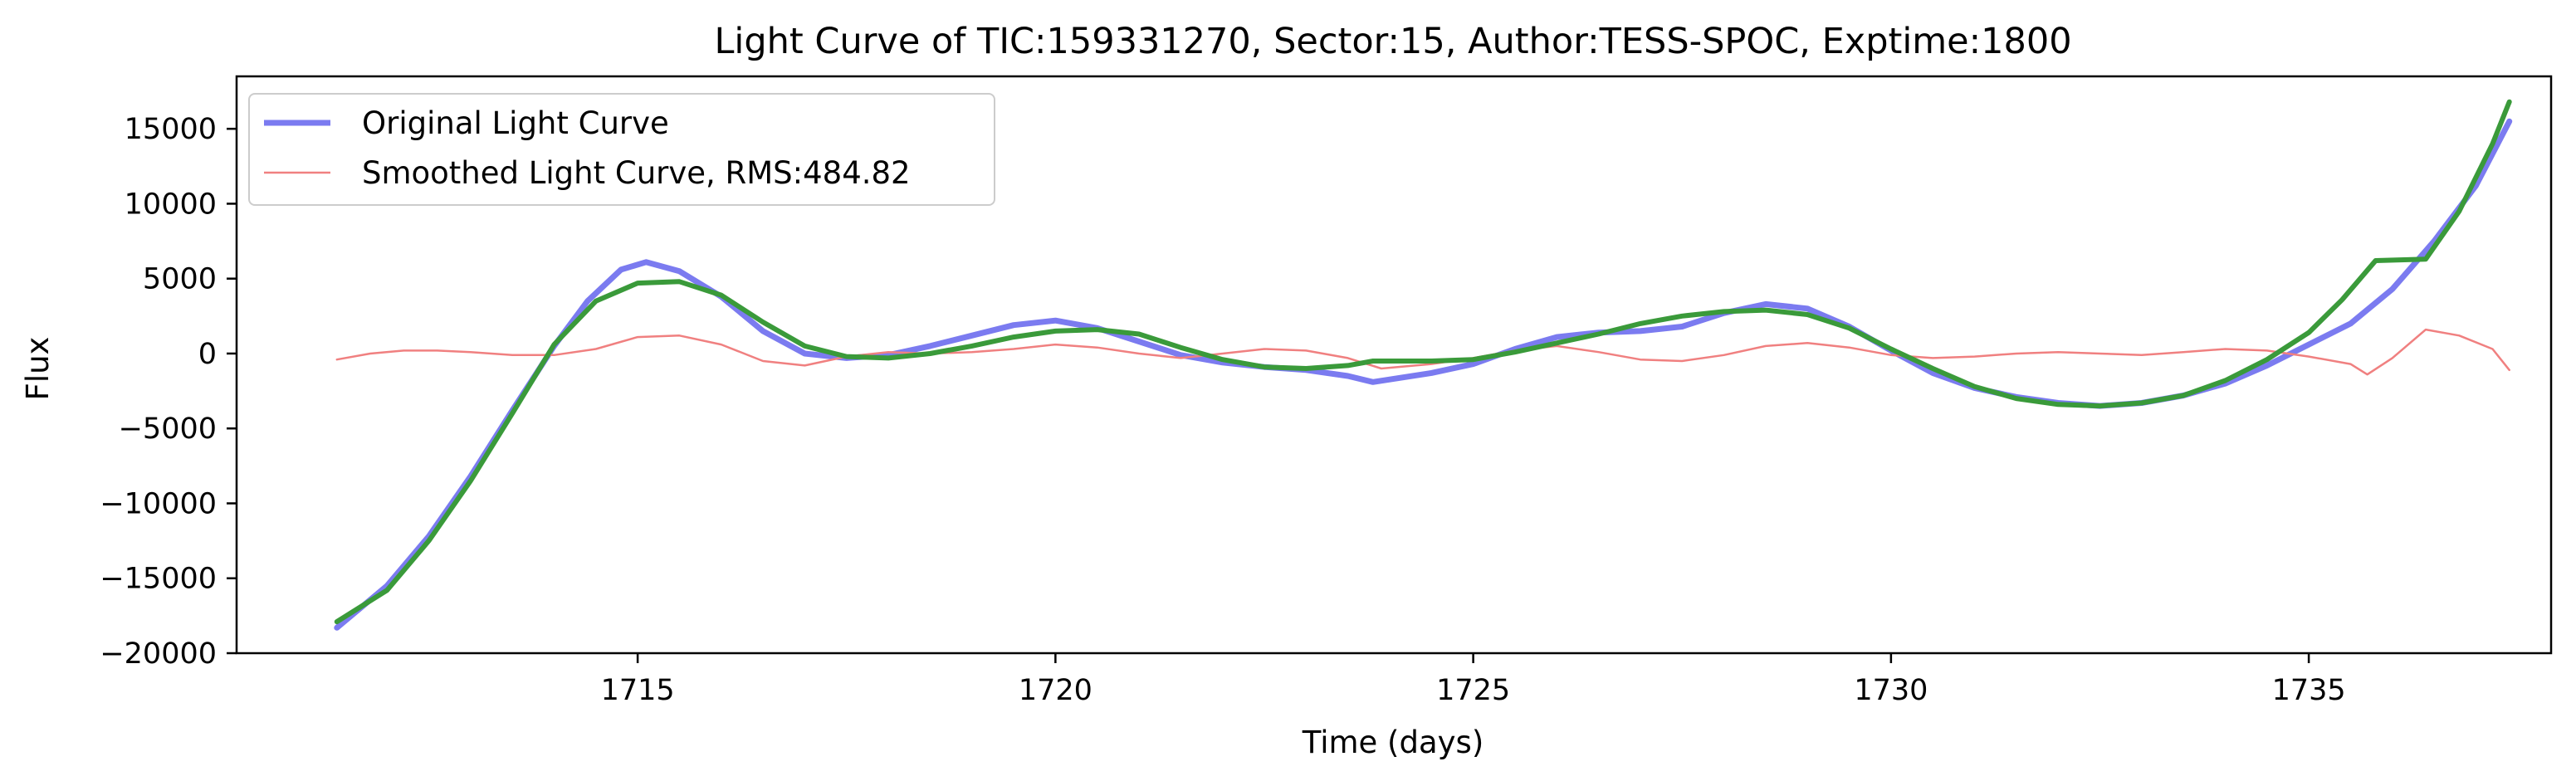 This screenshot has height=781, width=2576. I want to click on x-tick-label: 1715, so click(638, 690).